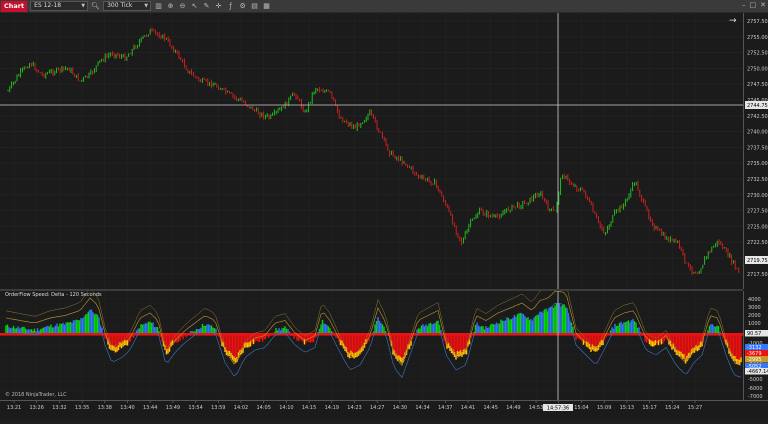 This screenshot has width=768, height=424. Describe the element at coordinates (445, 408) in the screenshot. I see `time-tick-label: 14:37` at that location.